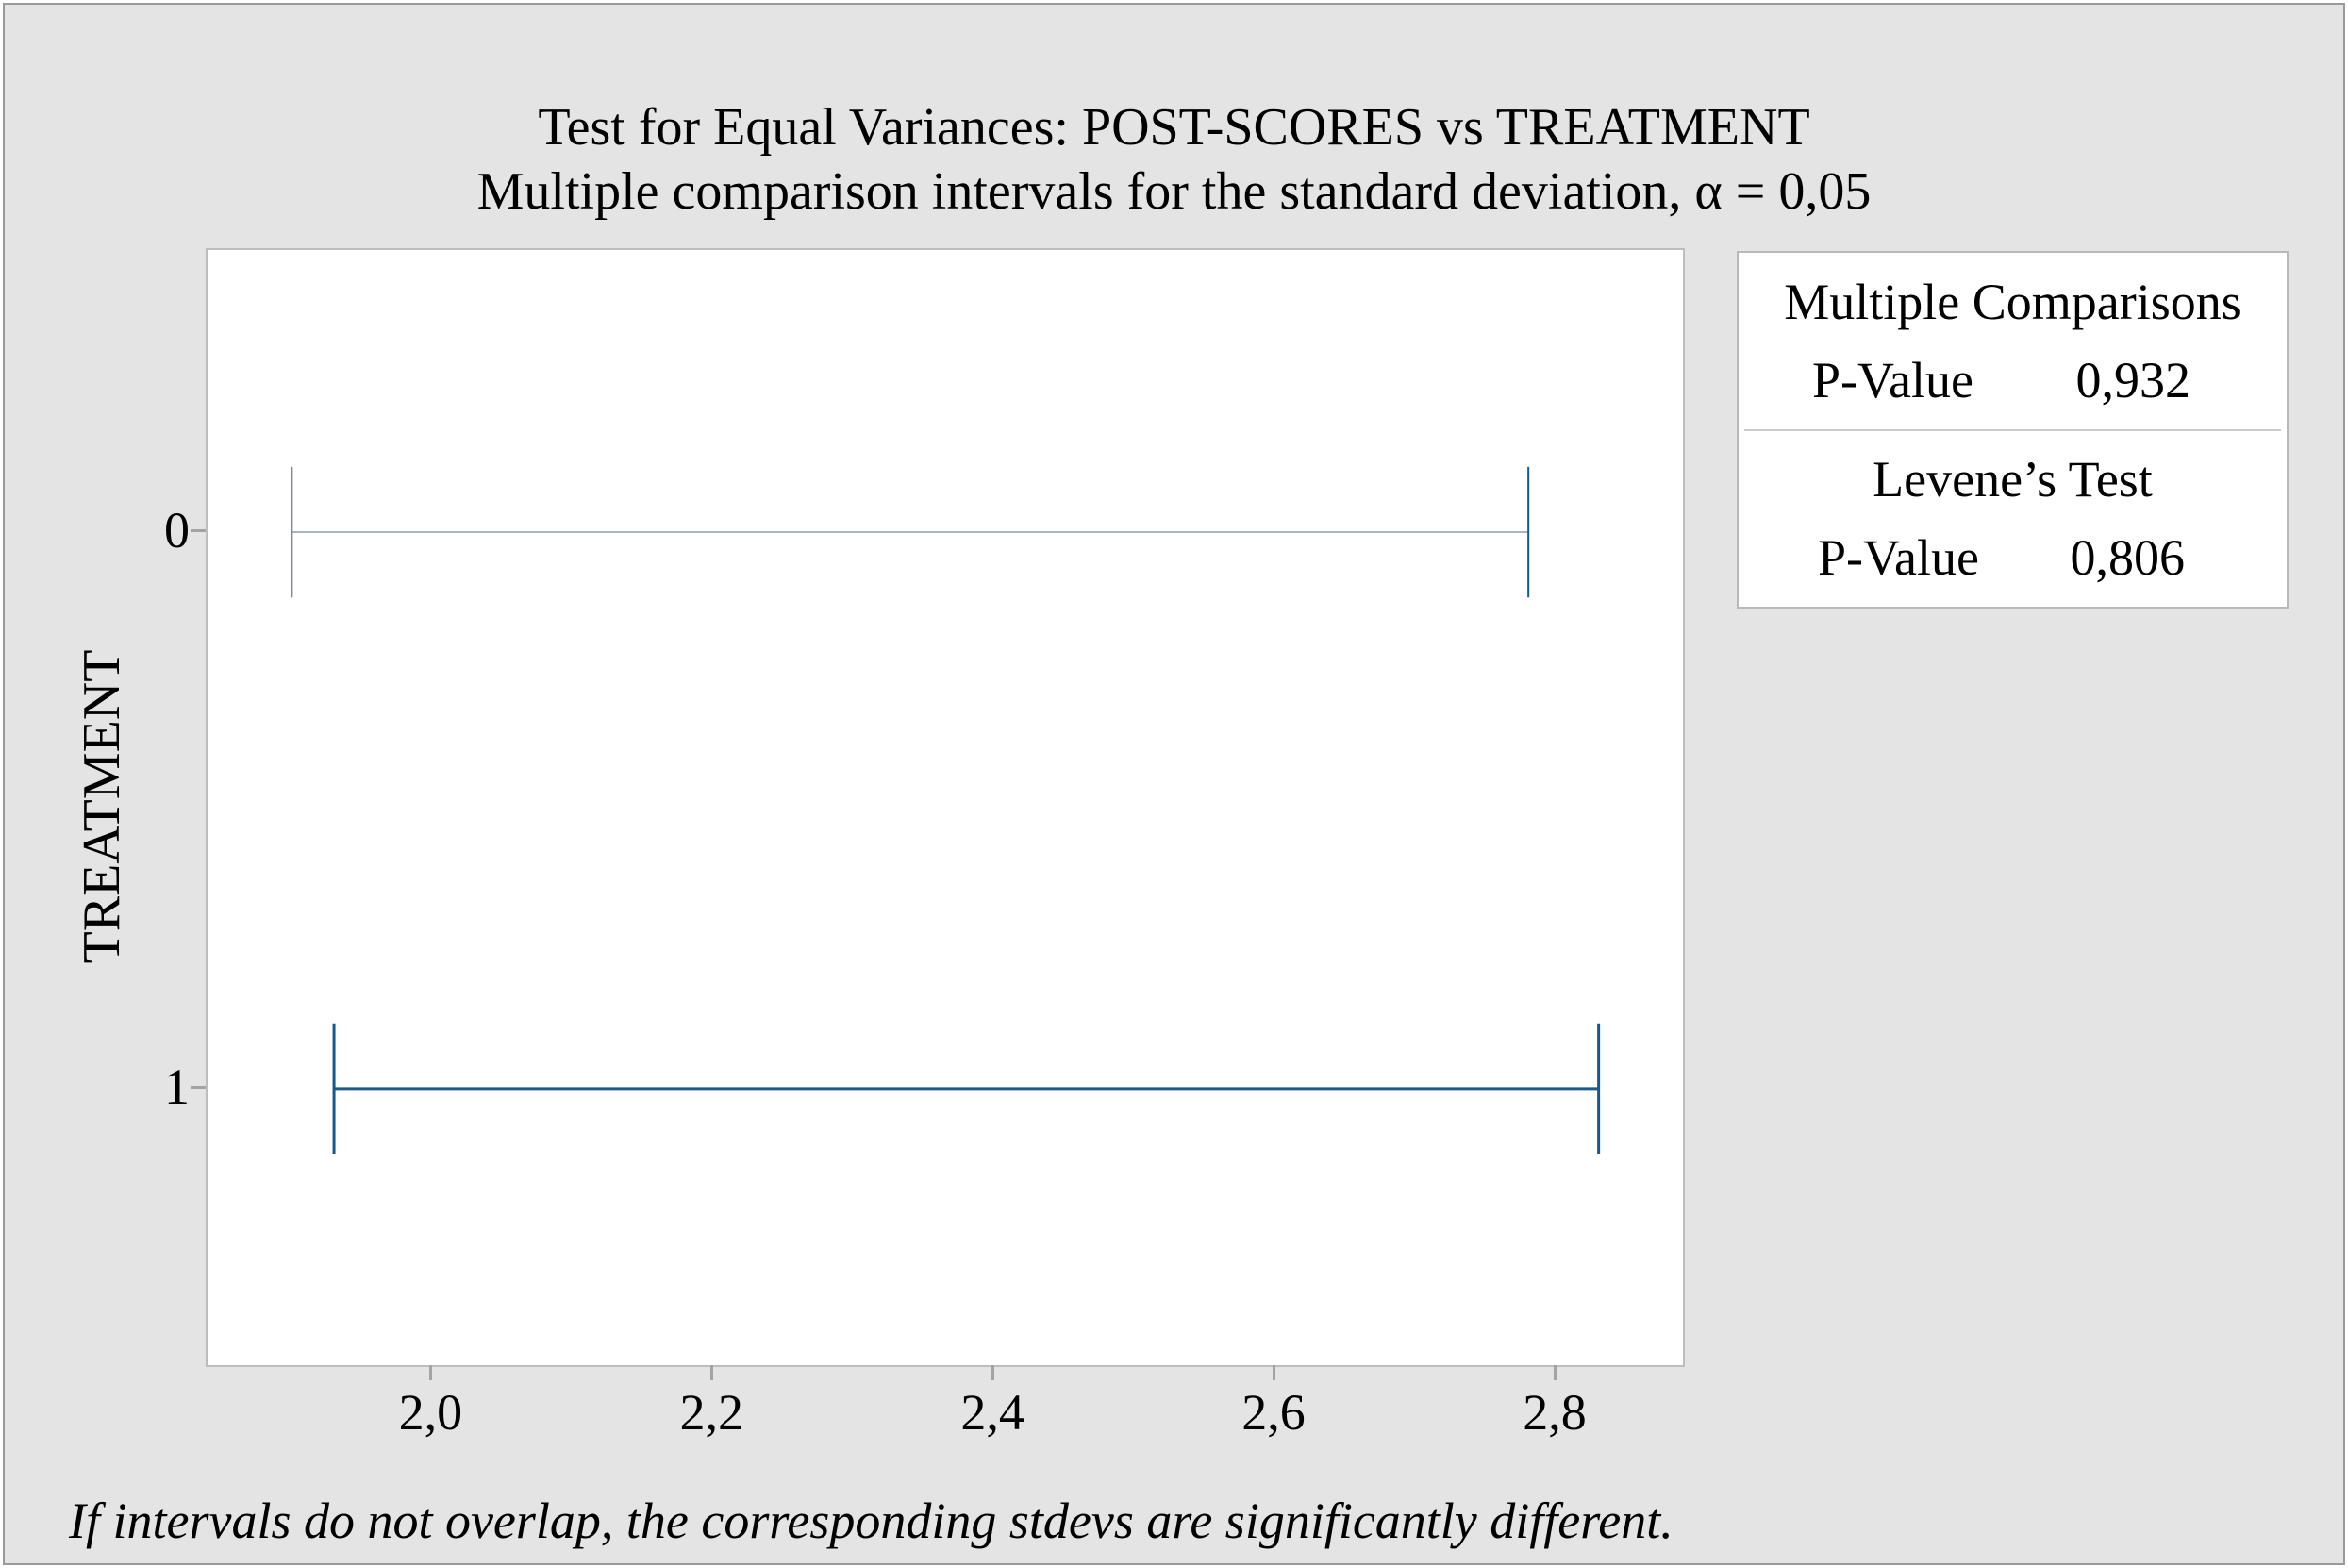 The image size is (2348, 1568). Describe the element at coordinates (177, 530) in the screenshot. I see `y-tick-label: 0` at that location.